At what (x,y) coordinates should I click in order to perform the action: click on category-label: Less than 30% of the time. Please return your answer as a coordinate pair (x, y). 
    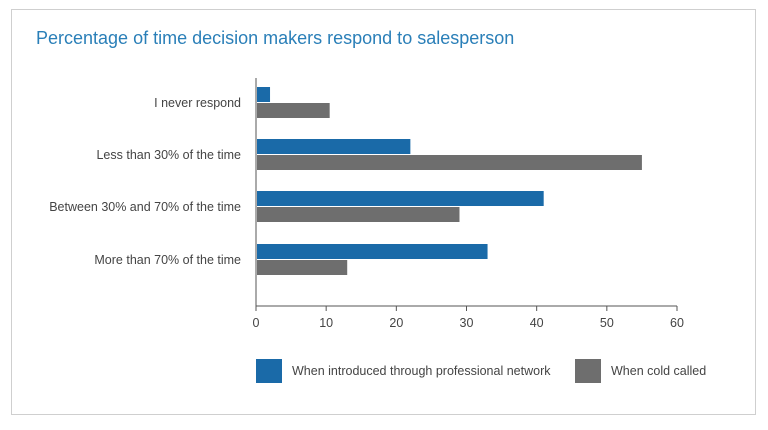
    Looking at the image, I should click on (168, 155).